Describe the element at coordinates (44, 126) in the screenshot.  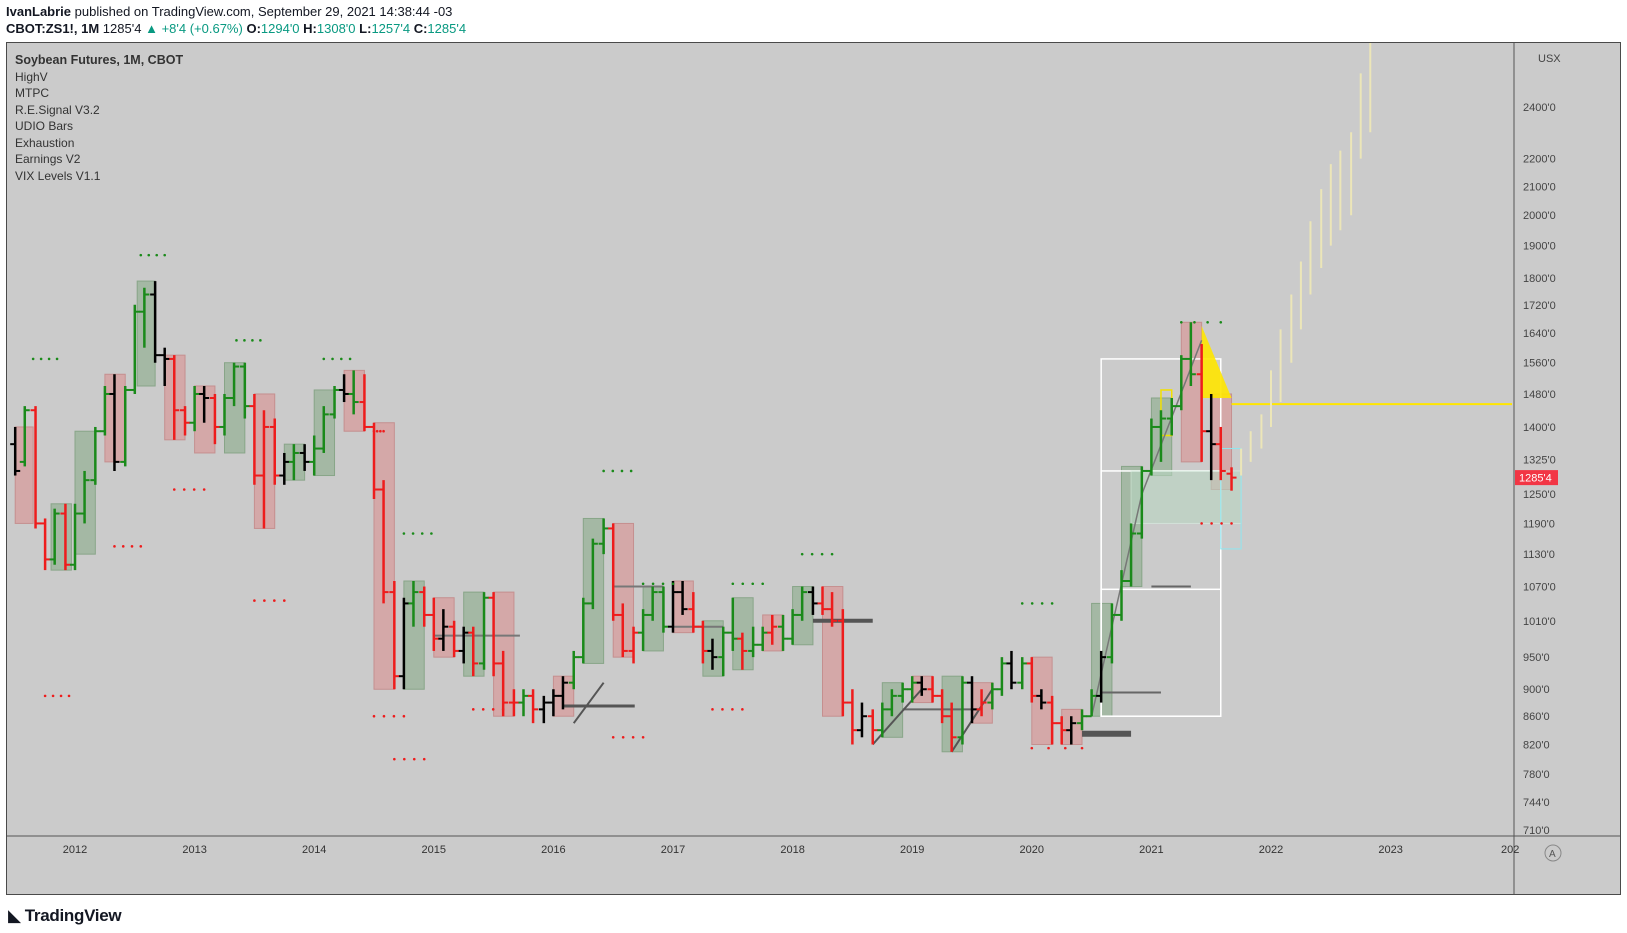
I see `legend-item-udio-bars: UDIO Bars` at that location.